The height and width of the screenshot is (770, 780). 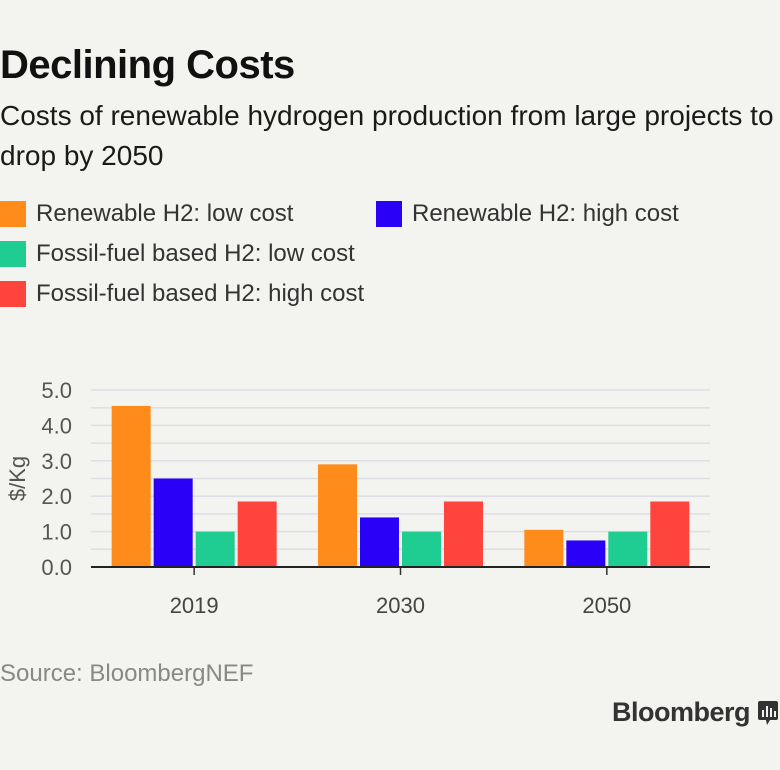 I want to click on legend-label: Renewable H2: low cost, so click(x=165, y=213).